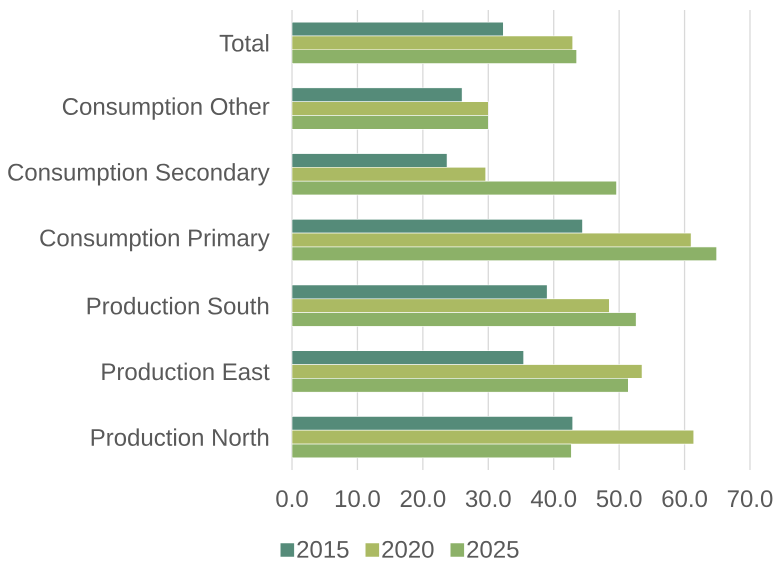  I want to click on legend-label: 2020, so click(408, 549).